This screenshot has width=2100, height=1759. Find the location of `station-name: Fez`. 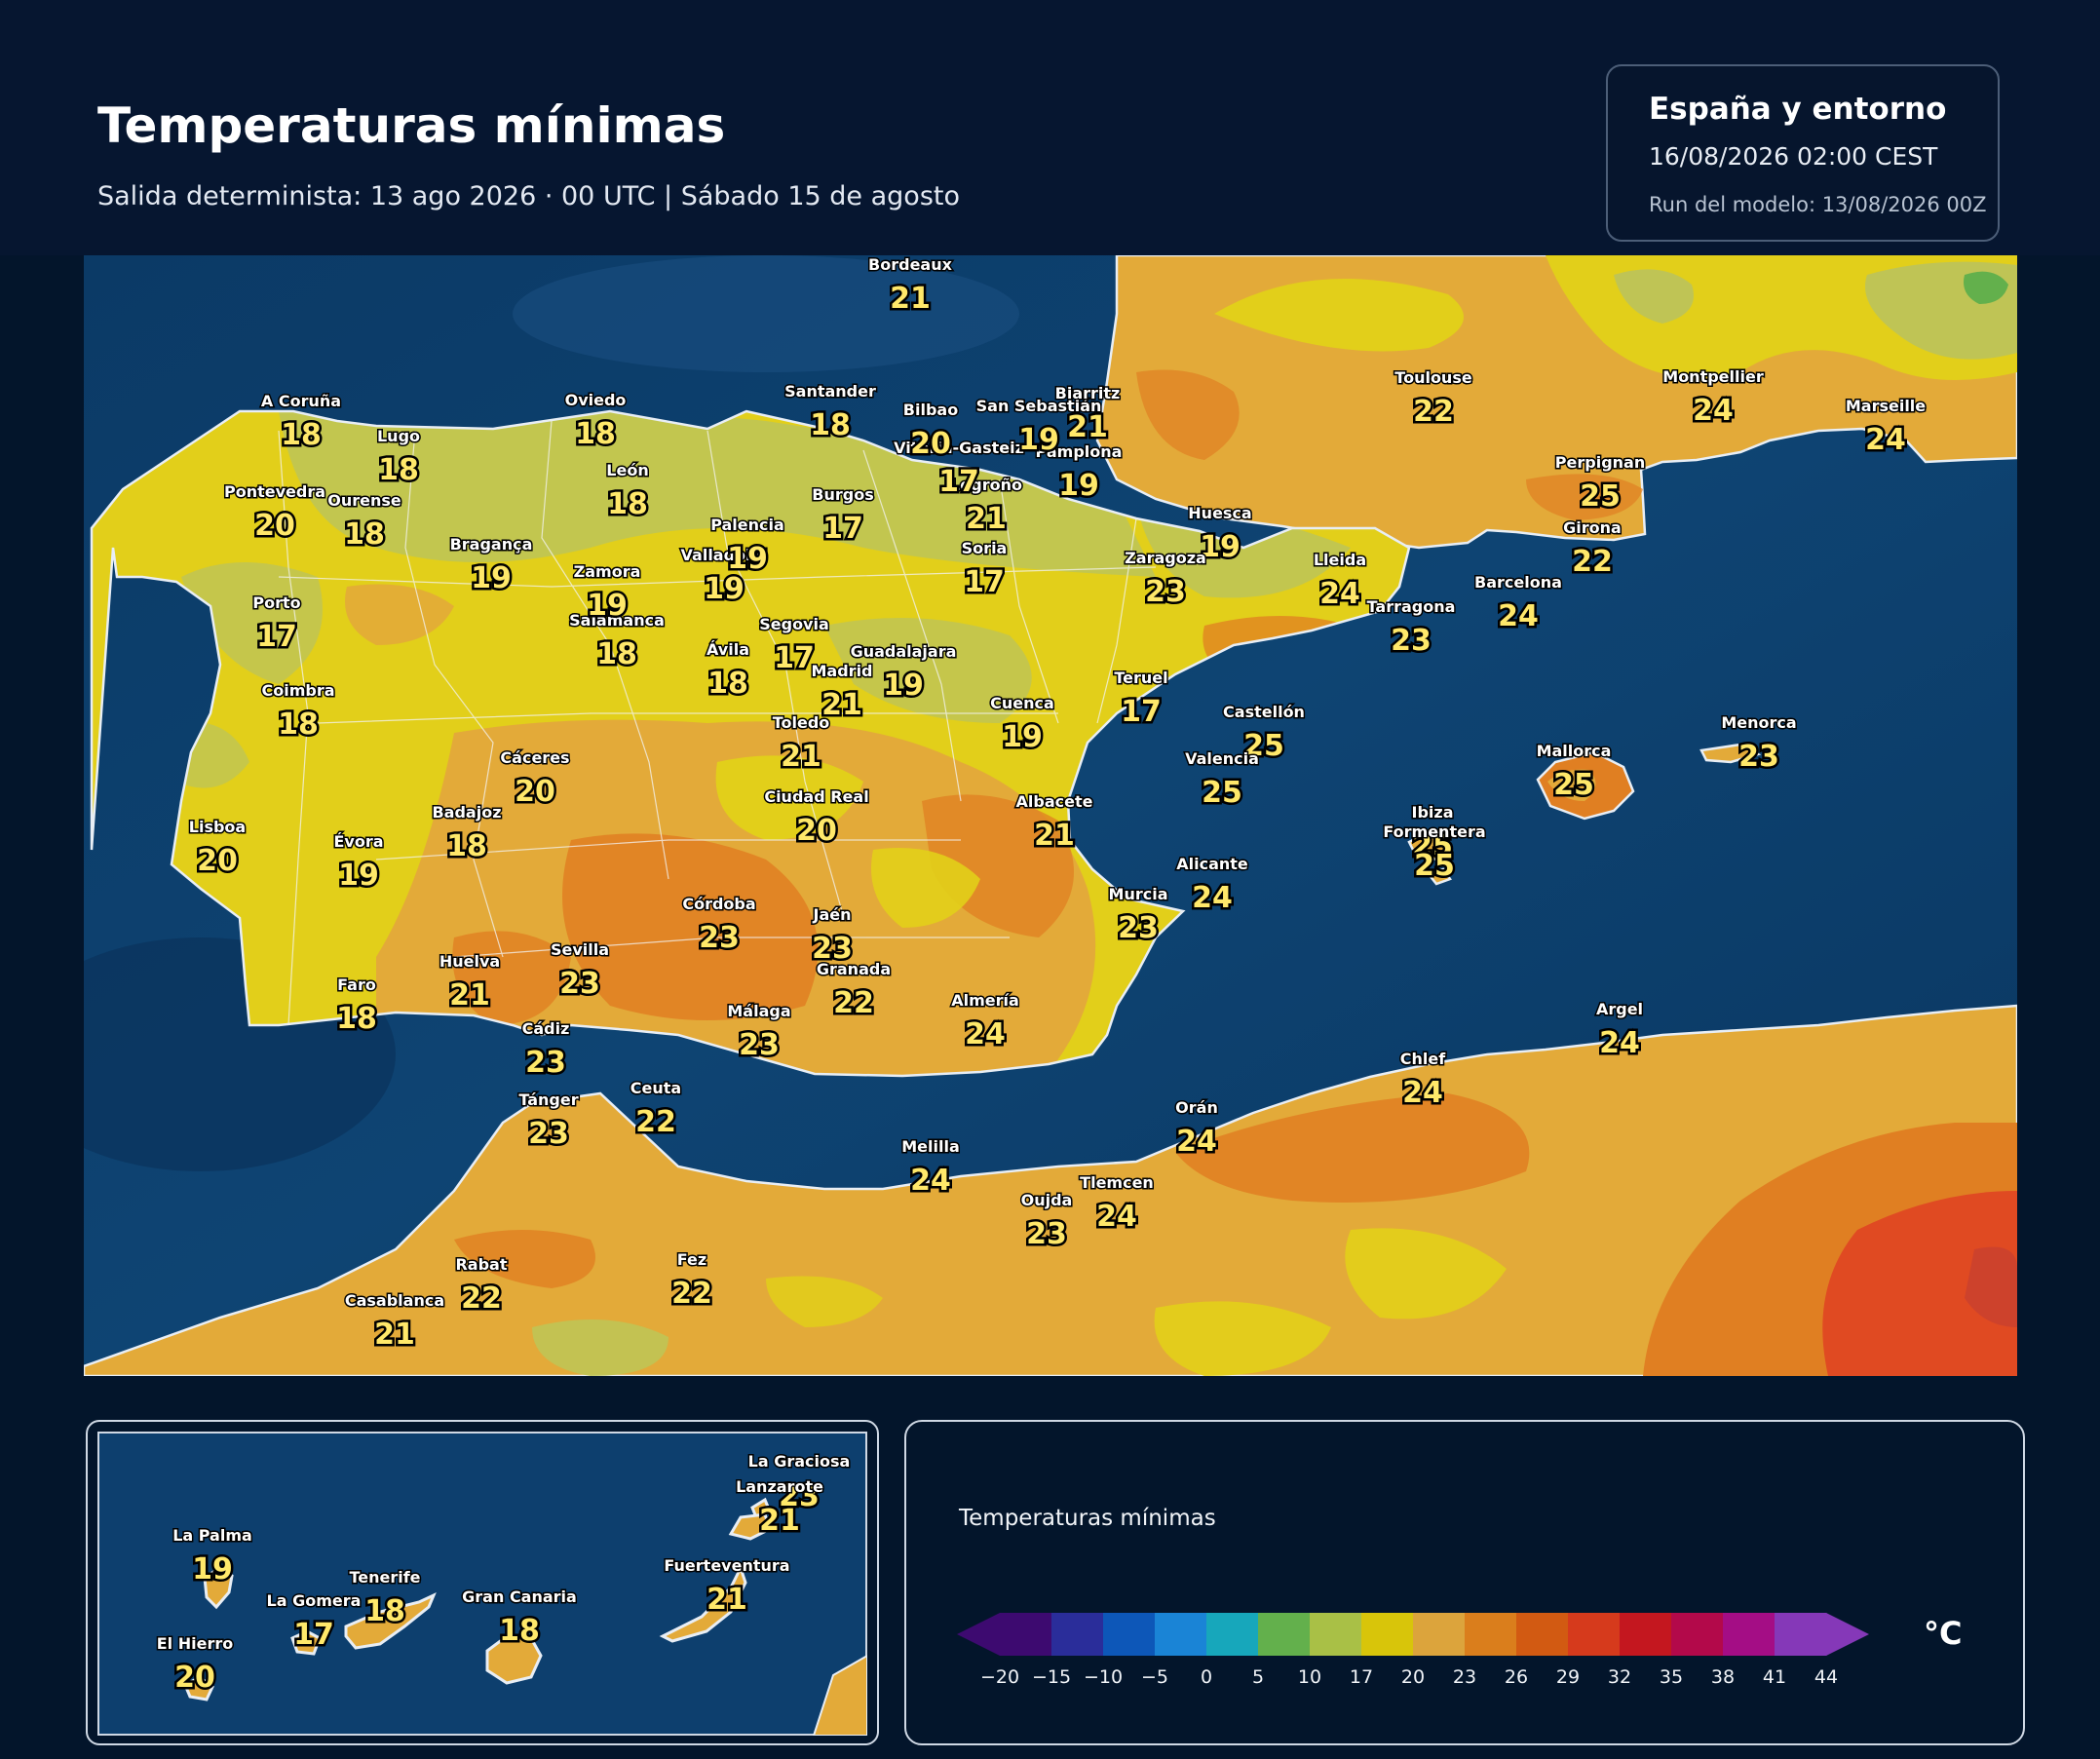

station-name: Fez is located at coordinates (691, 1260).